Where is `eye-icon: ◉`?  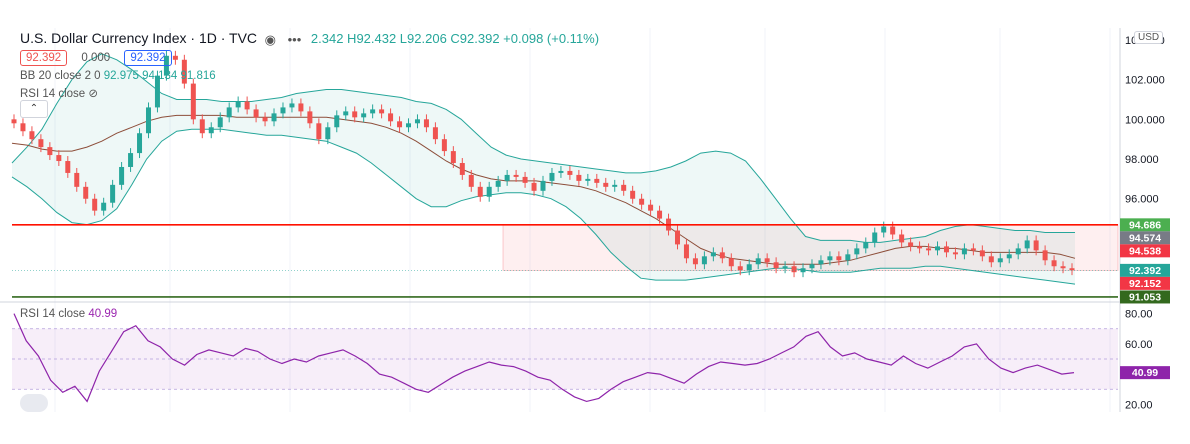
eye-icon: ◉ is located at coordinates (270, 39).